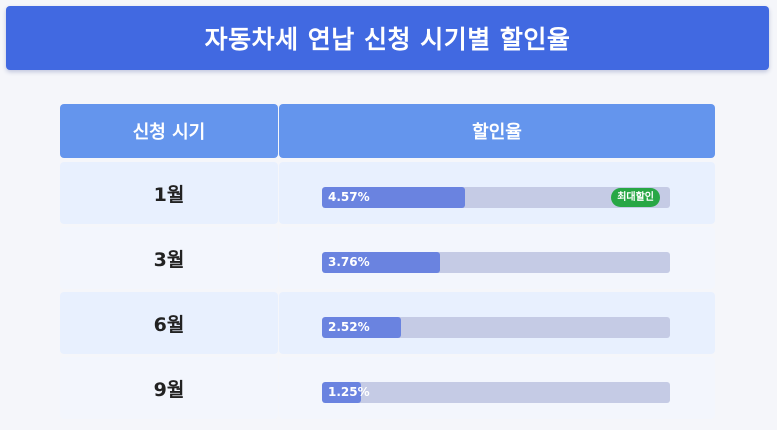 The height and width of the screenshot is (430, 777). I want to click on period-cell: 6월, so click(169, 323).